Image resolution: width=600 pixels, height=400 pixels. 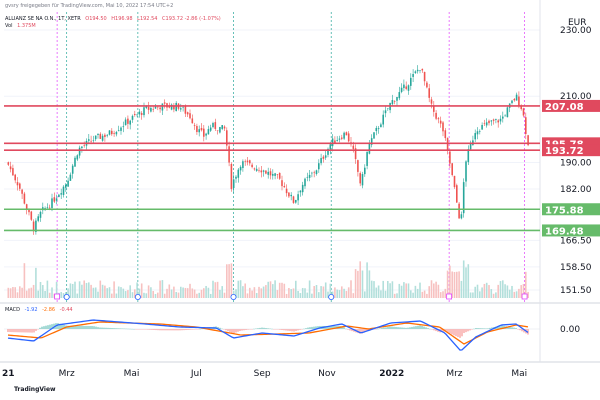 What do you see at coordinates (12, 310) in the screenshot?
I see `macd-label: MACD` at bounding box center [12, 310].